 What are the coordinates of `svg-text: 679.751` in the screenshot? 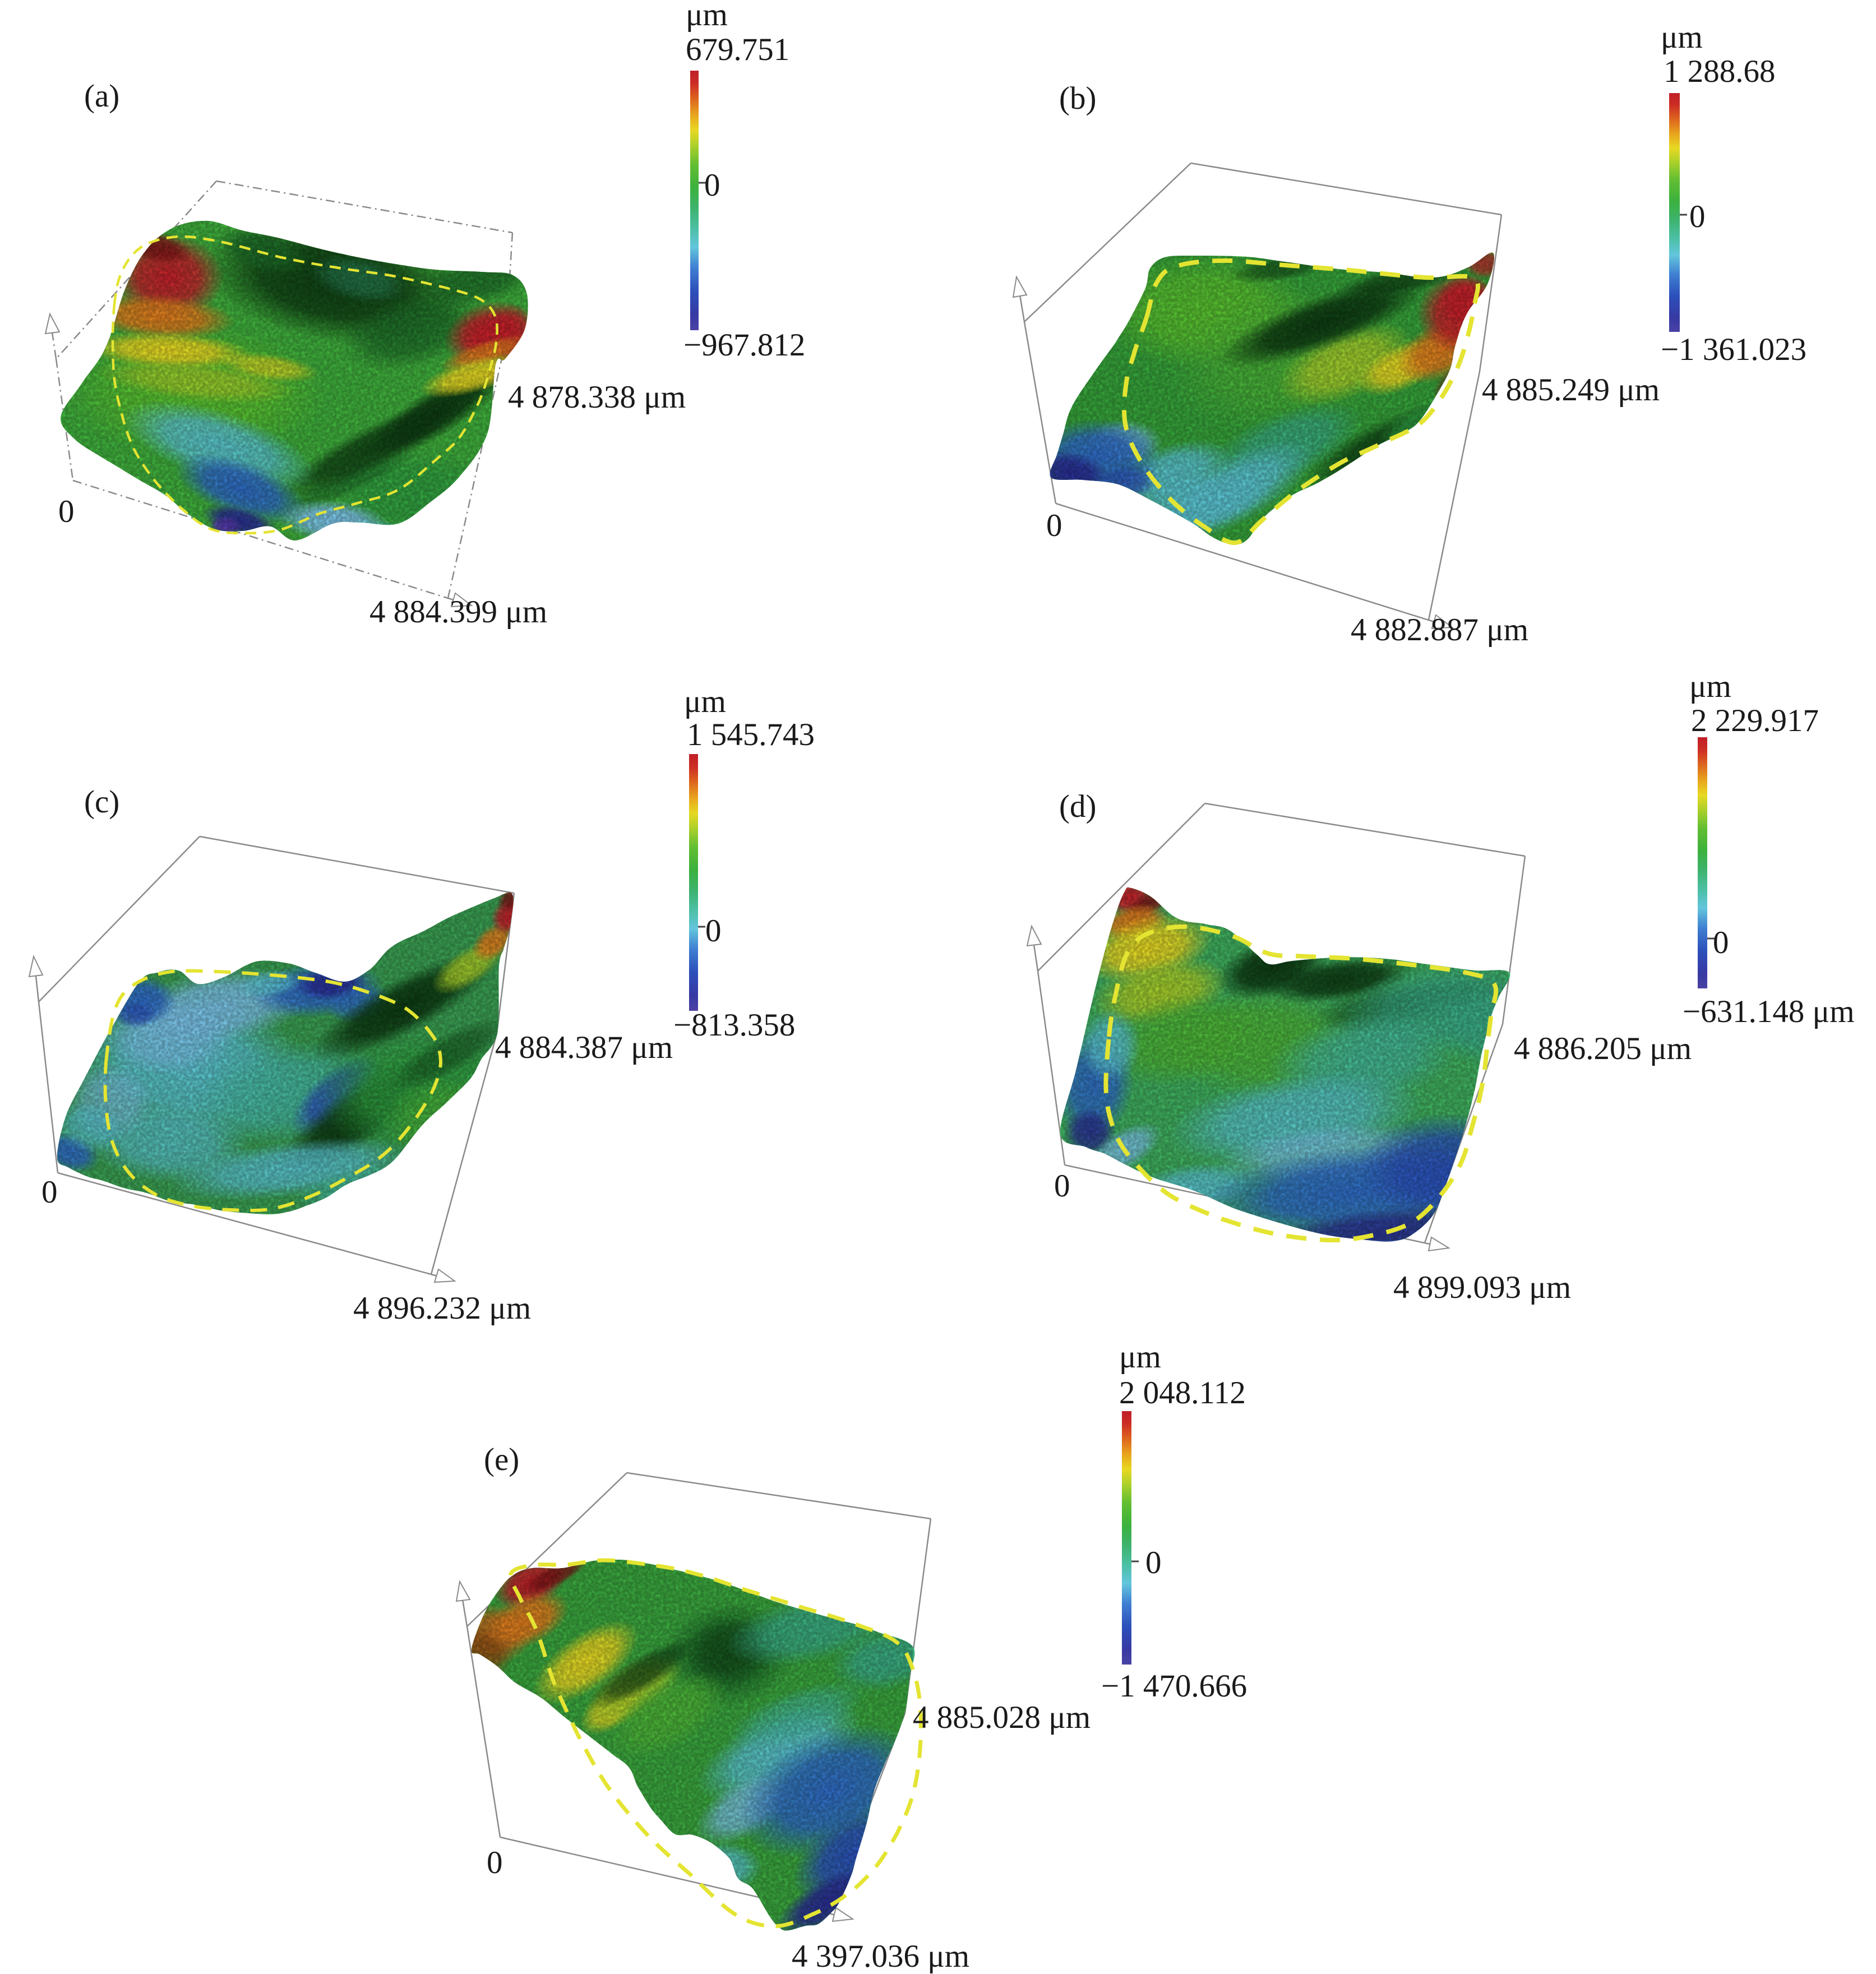 It's located at (737, 50).